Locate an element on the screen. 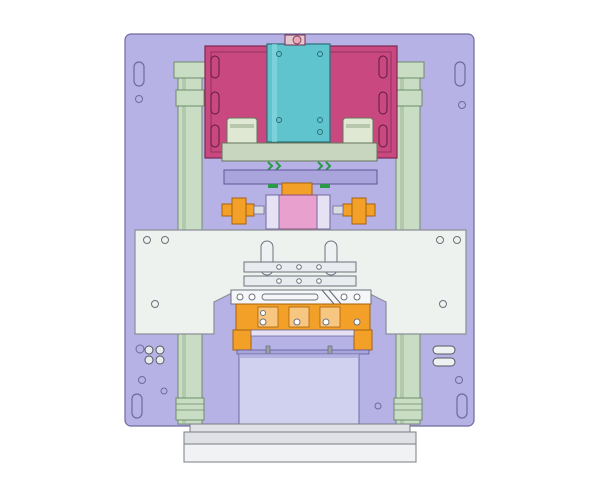  right-side-slots is located at coordinates (444, 356).